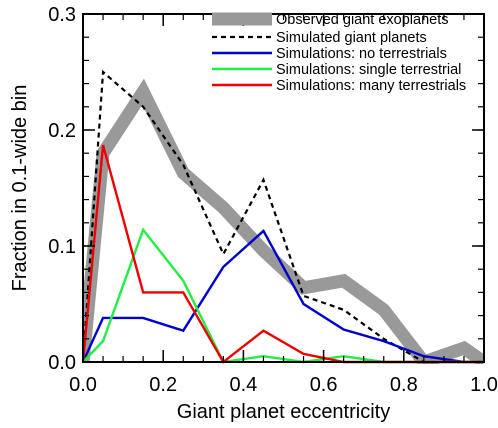 The image size is (498, 428). I want to click on y-tick-label: 0.2, so click(62, 131).